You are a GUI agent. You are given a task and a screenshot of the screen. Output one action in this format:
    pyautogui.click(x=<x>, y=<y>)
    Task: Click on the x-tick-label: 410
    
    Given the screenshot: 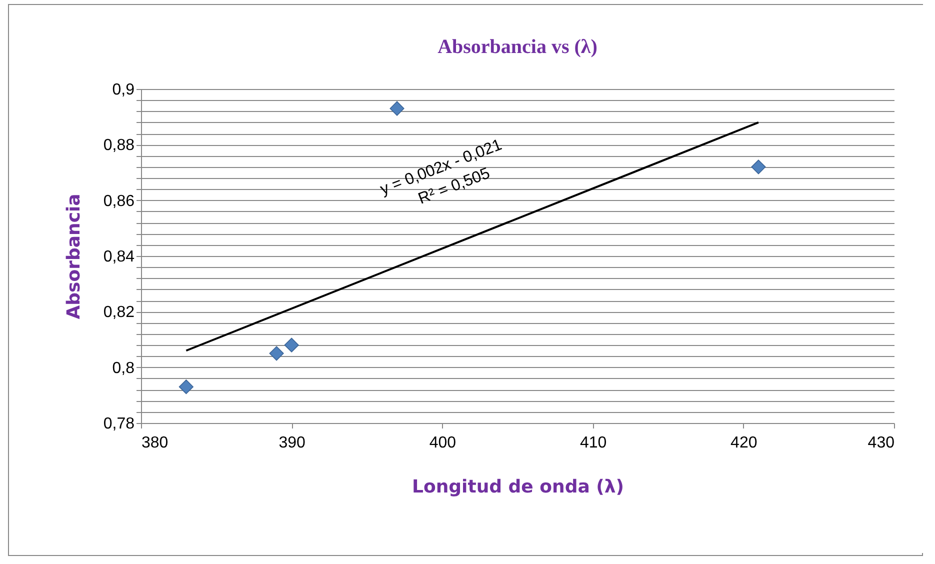 What is the action you would take?
    pyautogui.click(x=593, y=443)
    